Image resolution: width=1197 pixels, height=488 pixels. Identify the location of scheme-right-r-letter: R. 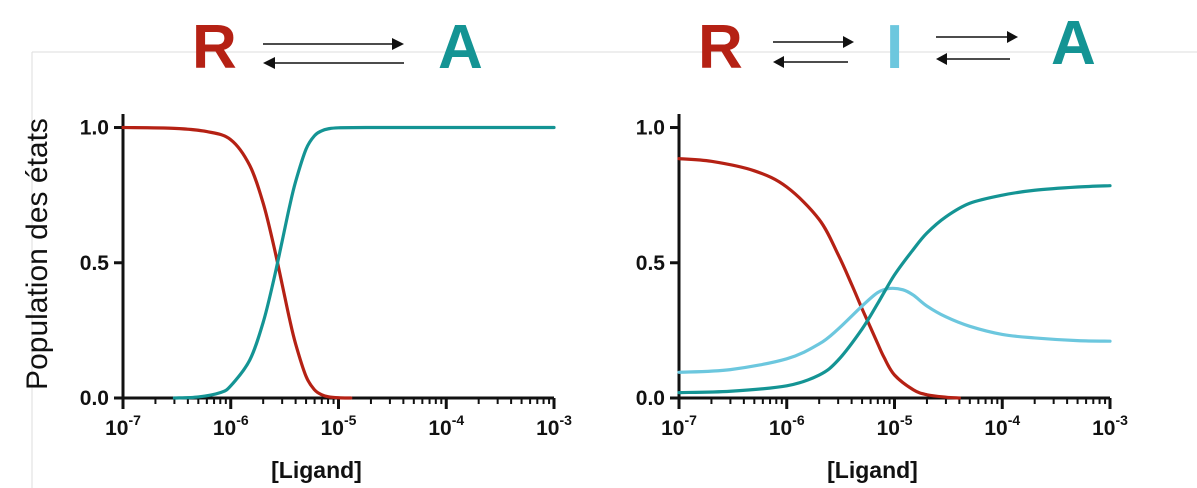
(720, 47).